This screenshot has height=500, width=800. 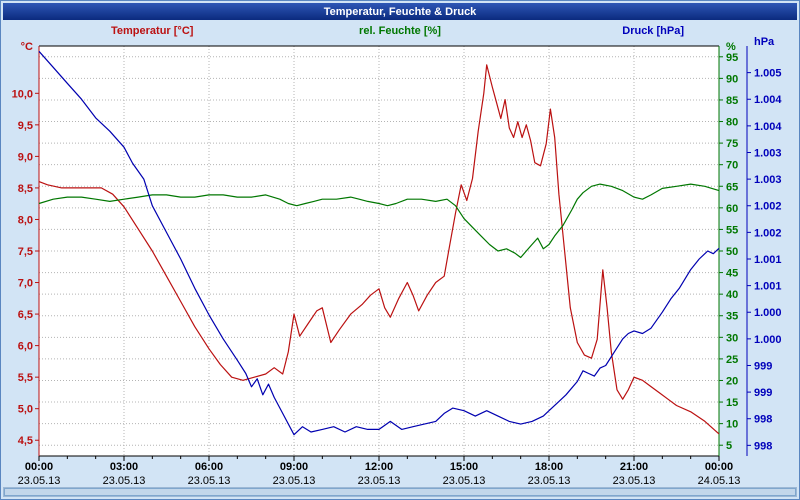 I want to click on pressure-unit-label: hPa, so click(x=764, y=42).